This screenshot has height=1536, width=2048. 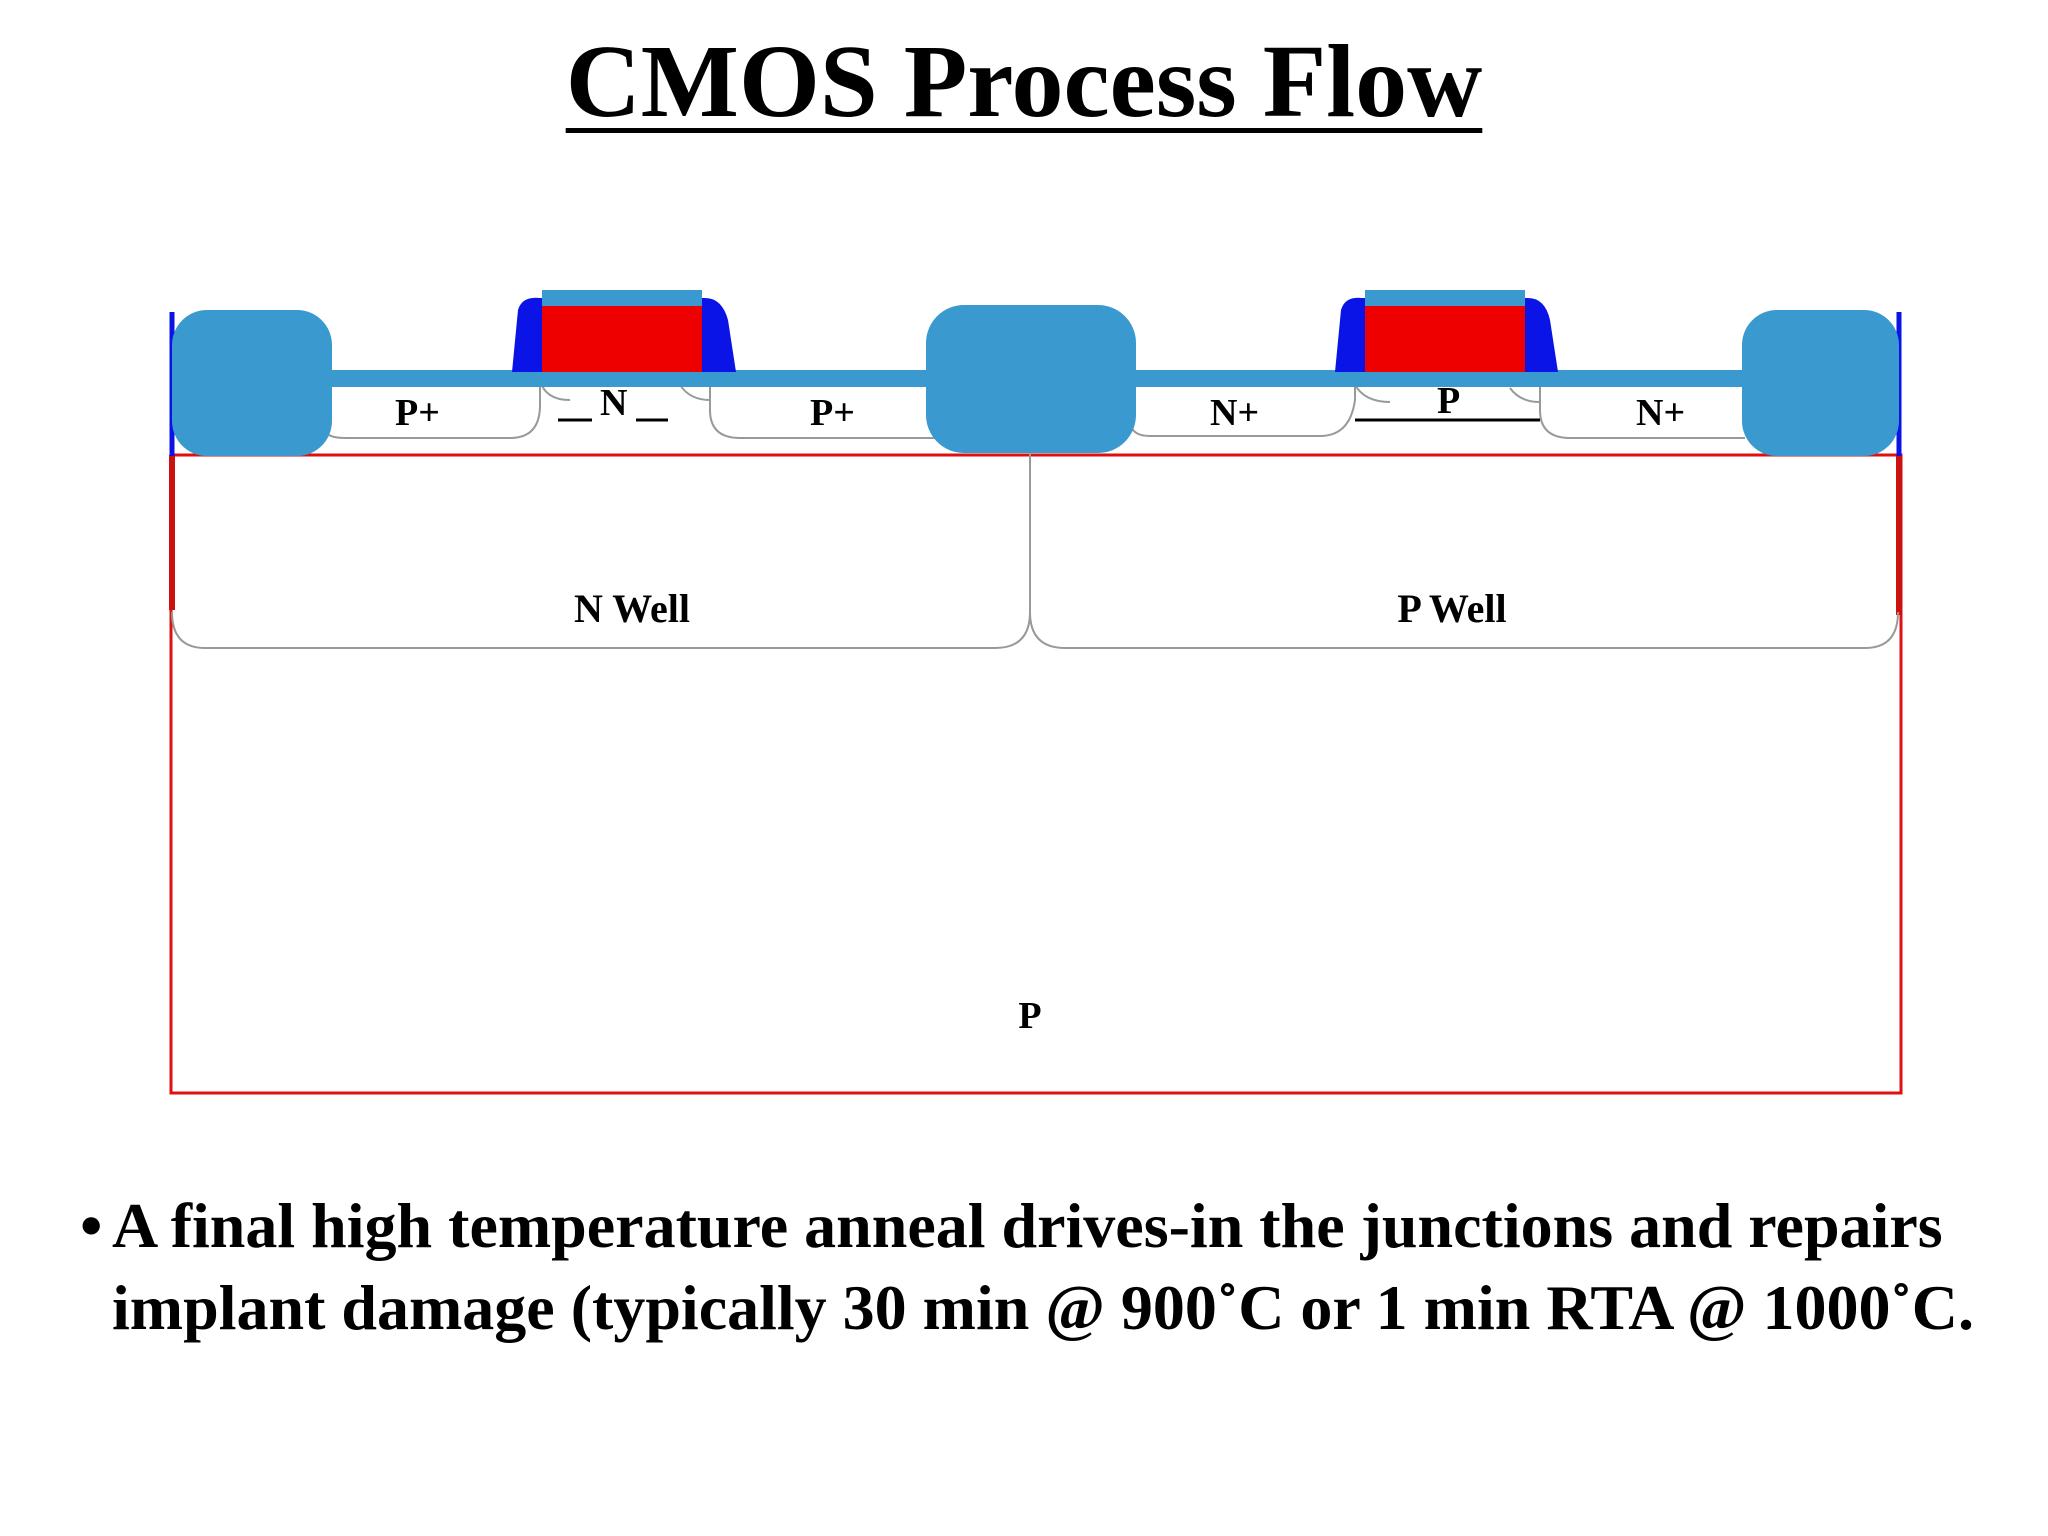 What do you see at coordinates (1234, 413) in the screenshot?
I see `label-nplus-left: N+` at bounding box center [1234, 413].